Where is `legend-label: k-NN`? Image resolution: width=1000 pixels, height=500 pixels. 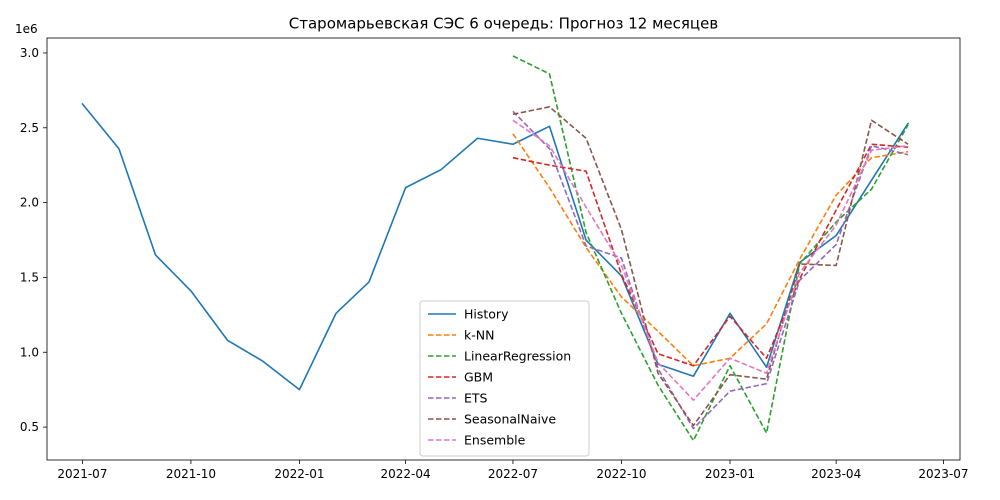 legend-label: k-NN is located at coordinates (479, 335).